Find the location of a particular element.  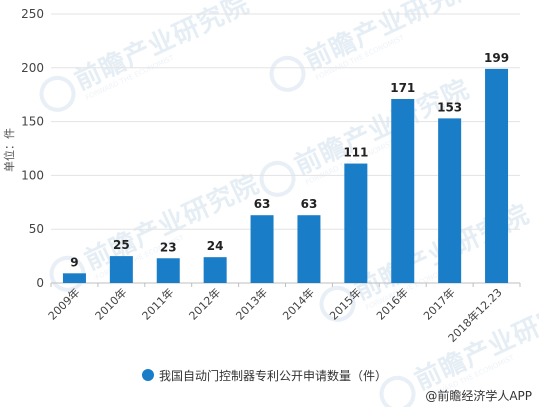

y-tick-label: 200 is located at coordinates (32, 68).